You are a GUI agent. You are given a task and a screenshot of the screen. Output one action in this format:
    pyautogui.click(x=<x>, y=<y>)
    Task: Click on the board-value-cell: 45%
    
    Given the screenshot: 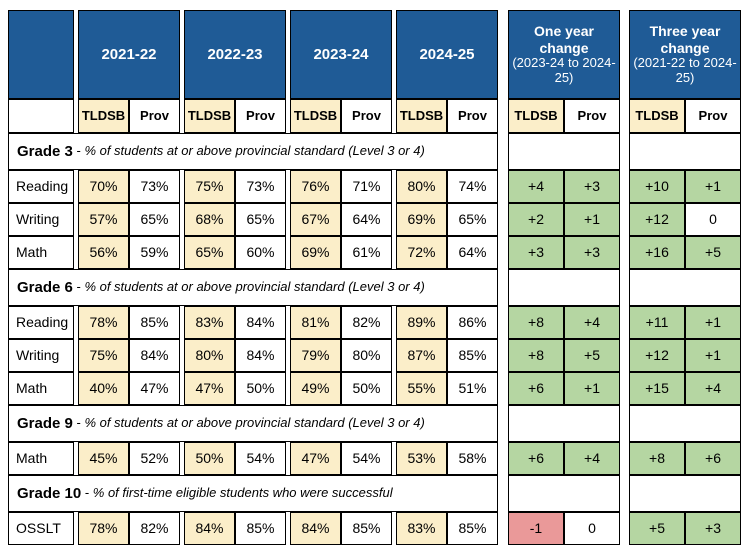 What is the action you would take?
    pyautogui.click(x=103, y=458)
    